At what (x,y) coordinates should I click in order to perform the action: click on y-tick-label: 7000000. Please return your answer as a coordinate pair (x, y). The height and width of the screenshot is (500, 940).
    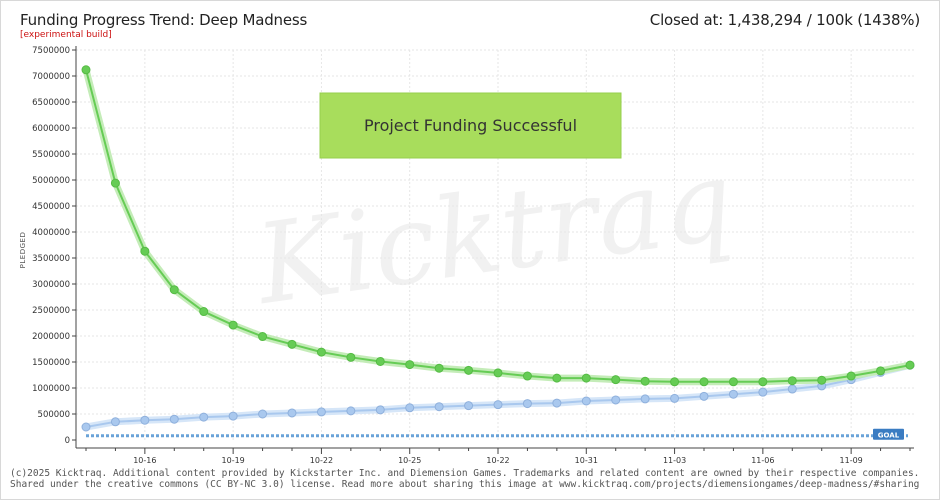
    Looking at the image, I should click on (51, 77).